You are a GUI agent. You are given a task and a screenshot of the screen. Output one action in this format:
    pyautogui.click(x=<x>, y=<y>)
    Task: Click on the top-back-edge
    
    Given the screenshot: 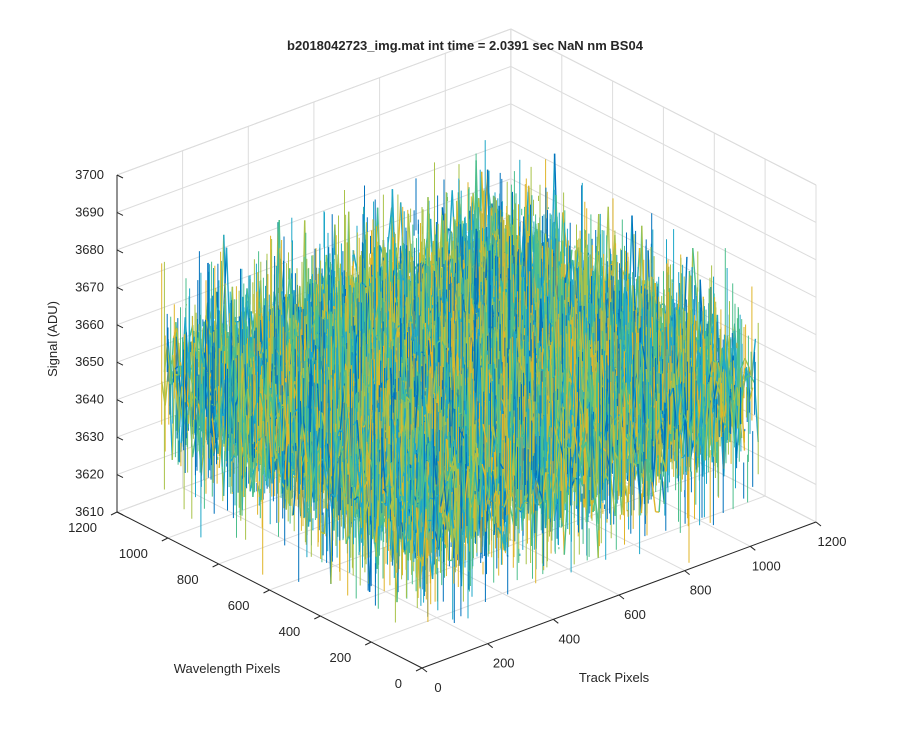 What is the action you would take?
    pyautogui.click(x=314, y=102)
    